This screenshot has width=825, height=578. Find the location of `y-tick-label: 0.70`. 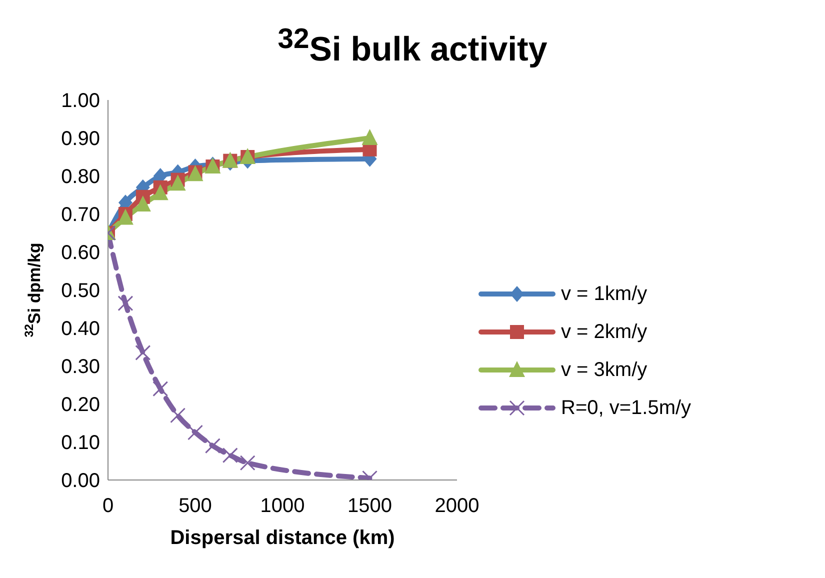

y-tick-label: 0.70 is located at coordinates (80, 215).